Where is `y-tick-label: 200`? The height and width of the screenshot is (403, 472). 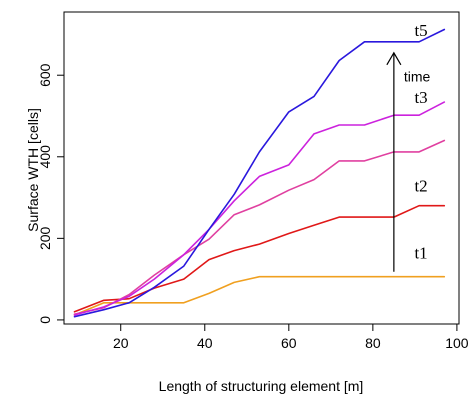 y-tick-label: 200 is located at coordinates (45, 238).